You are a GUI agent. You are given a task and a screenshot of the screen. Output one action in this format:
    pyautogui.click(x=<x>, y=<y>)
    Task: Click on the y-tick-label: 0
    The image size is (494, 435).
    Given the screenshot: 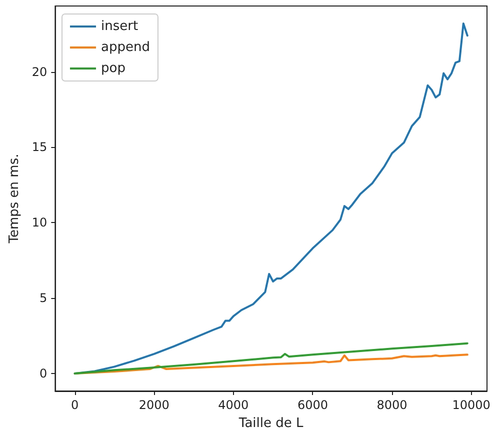 What is the action you would take?
    pyautogui.click(x=44, y=373)
    